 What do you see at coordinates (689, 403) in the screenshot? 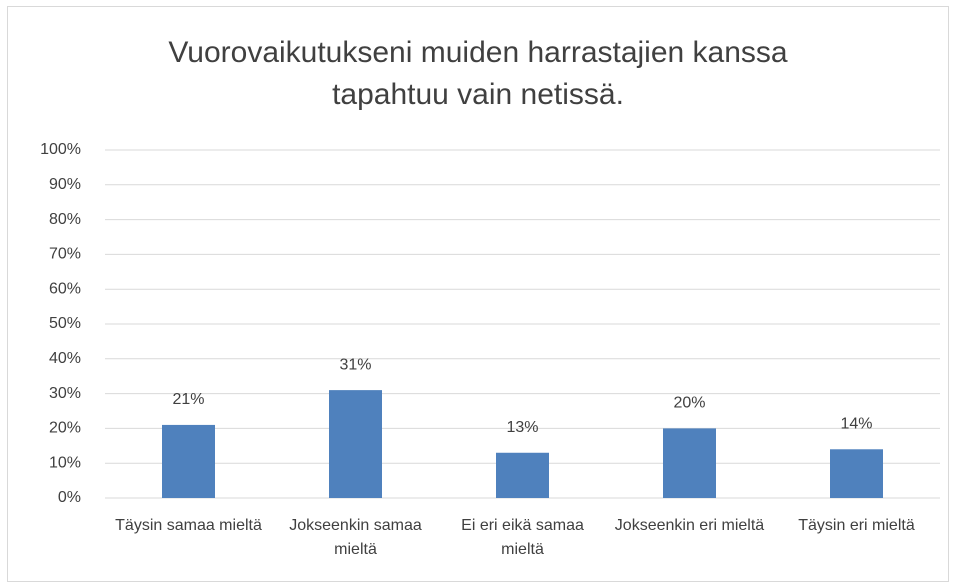
I see `data-label: 20%` at bounding box center [689, 403].